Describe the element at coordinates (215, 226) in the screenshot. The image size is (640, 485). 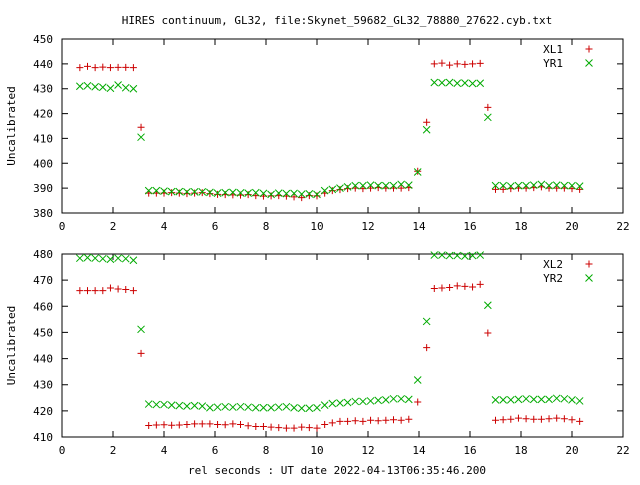
I see `x-tick-label: 6` at that location.